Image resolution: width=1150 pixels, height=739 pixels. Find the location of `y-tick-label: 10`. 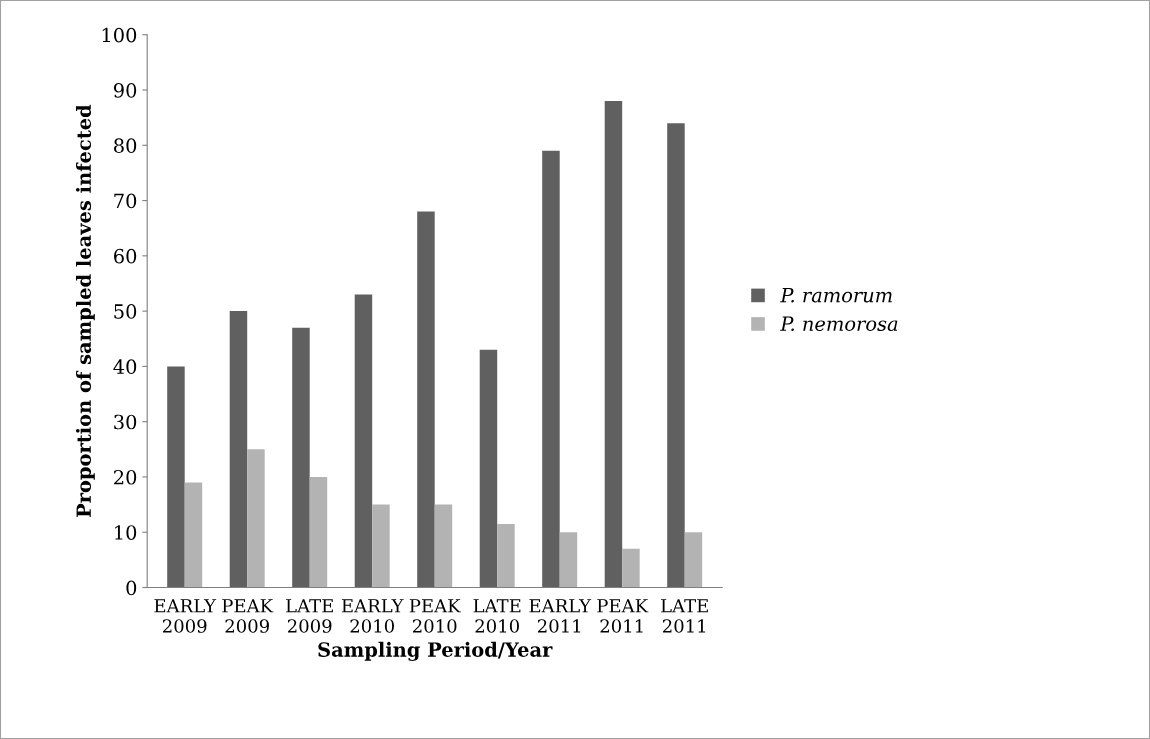

y-tick-label: 10 is located at coordinates (126, 532).